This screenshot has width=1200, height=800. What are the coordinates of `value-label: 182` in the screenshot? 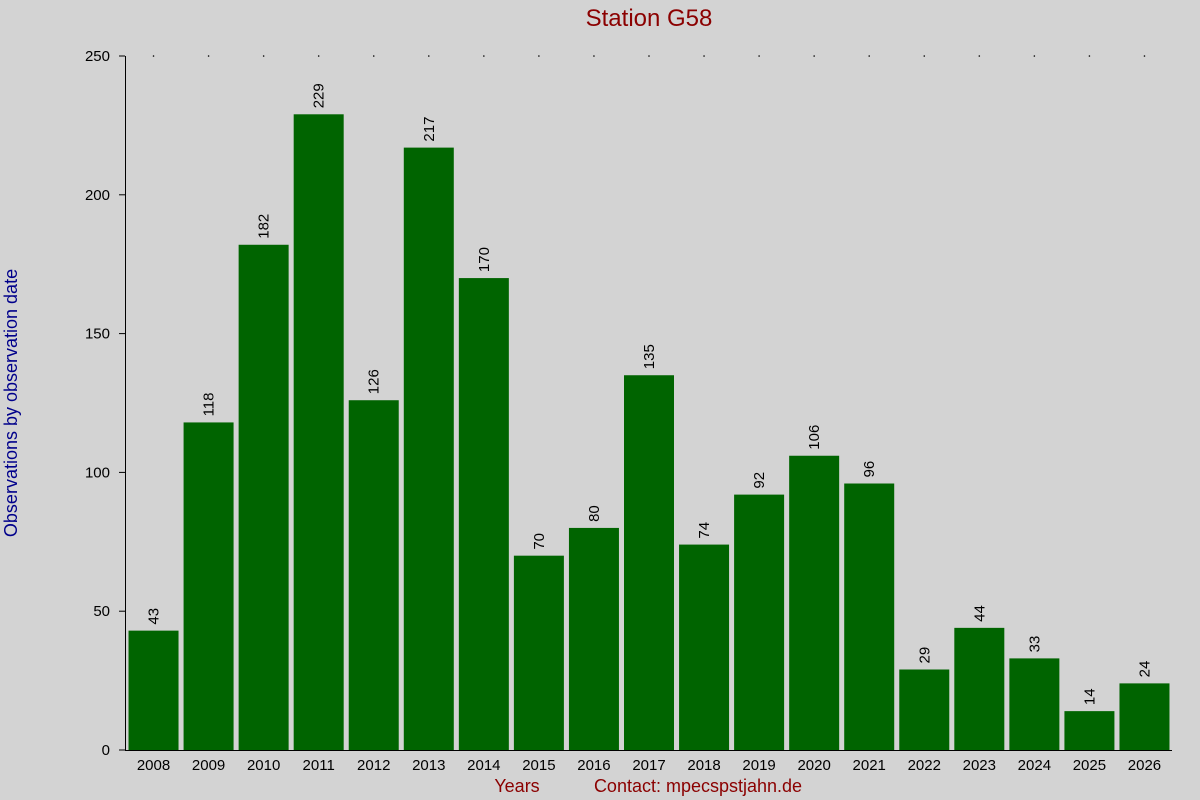 It's located at (264, 226).